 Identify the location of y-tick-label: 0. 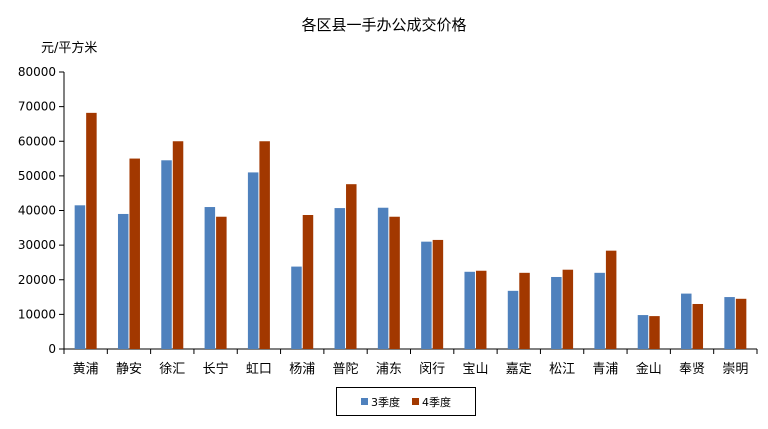
(52, 349).